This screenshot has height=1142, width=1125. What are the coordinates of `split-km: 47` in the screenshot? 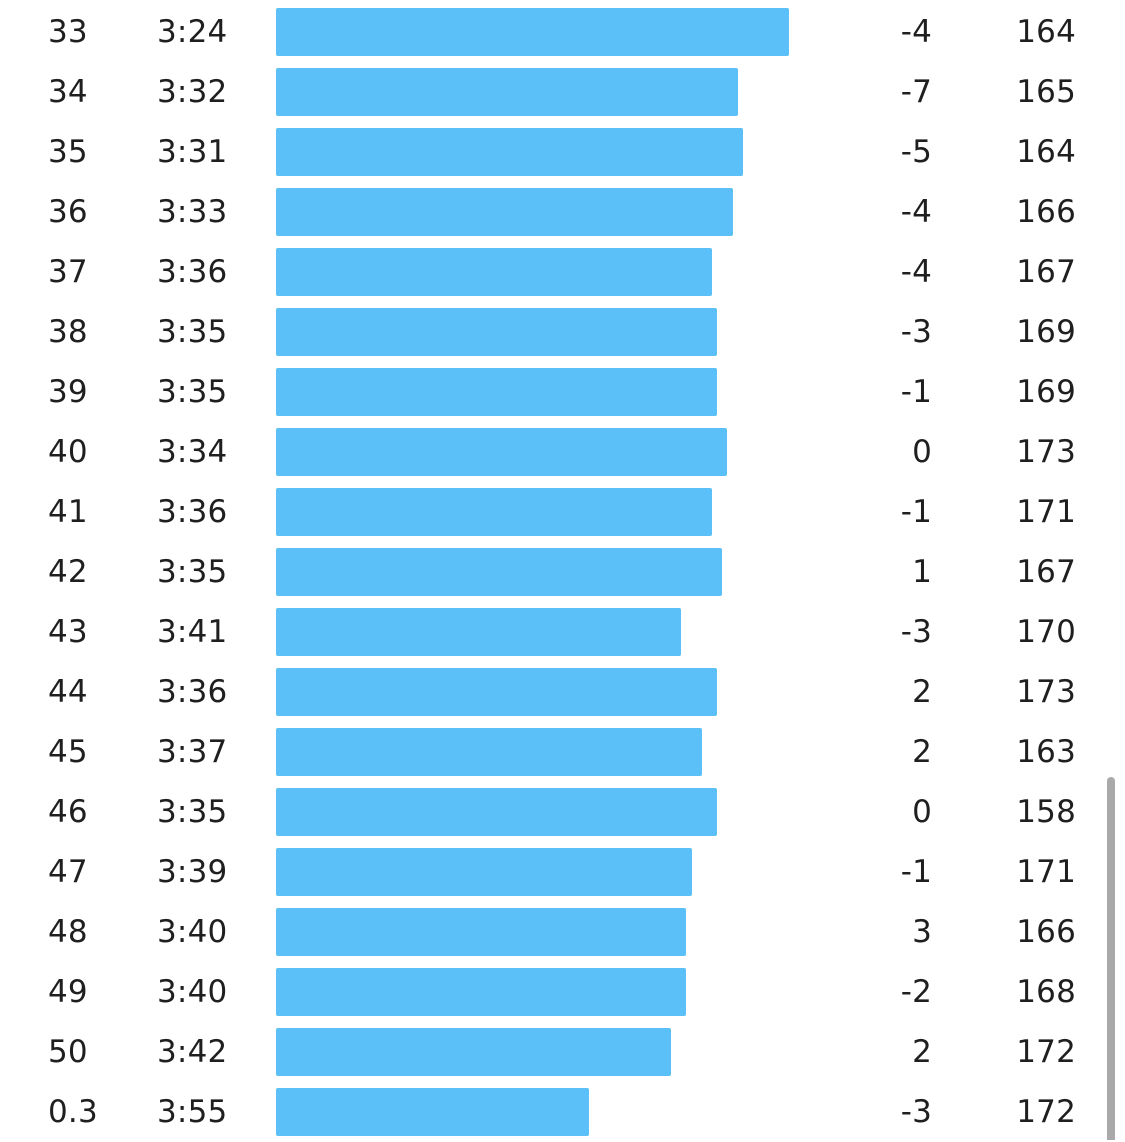 It's located at (68, 872).